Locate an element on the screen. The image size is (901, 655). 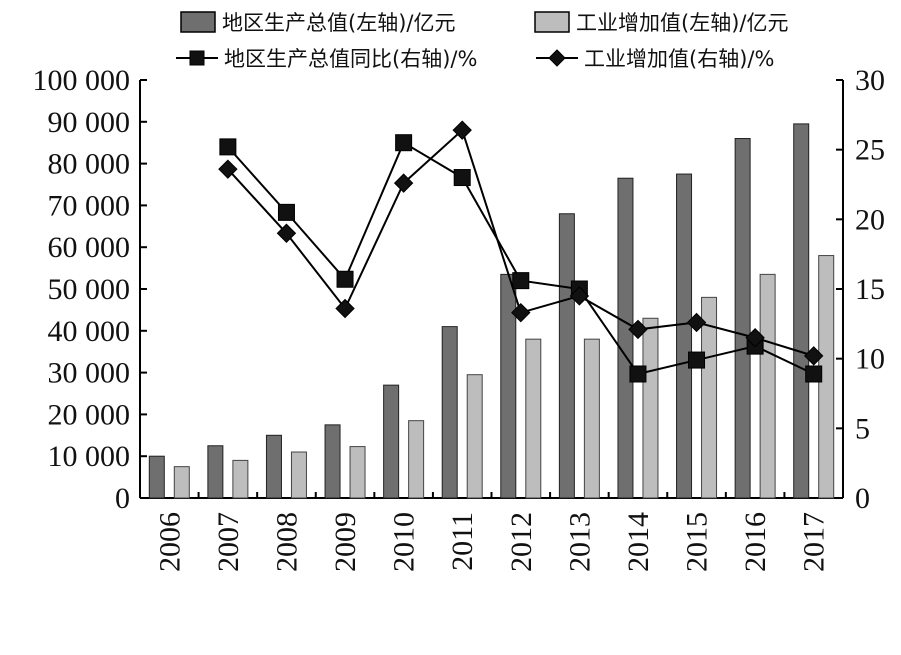
x-tick-label: 2006 is located at coordinates (169, 542).